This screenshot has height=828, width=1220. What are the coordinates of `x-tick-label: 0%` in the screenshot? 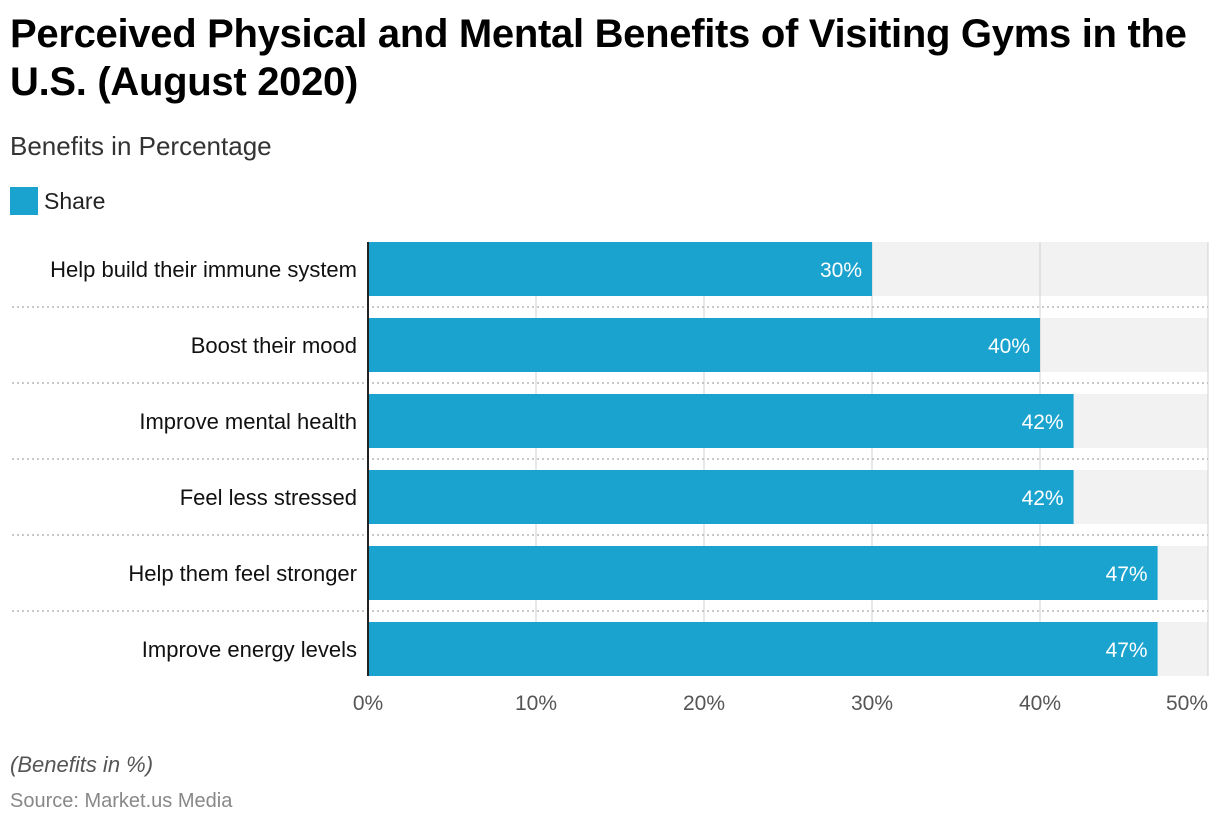 It's located at (368, 703).